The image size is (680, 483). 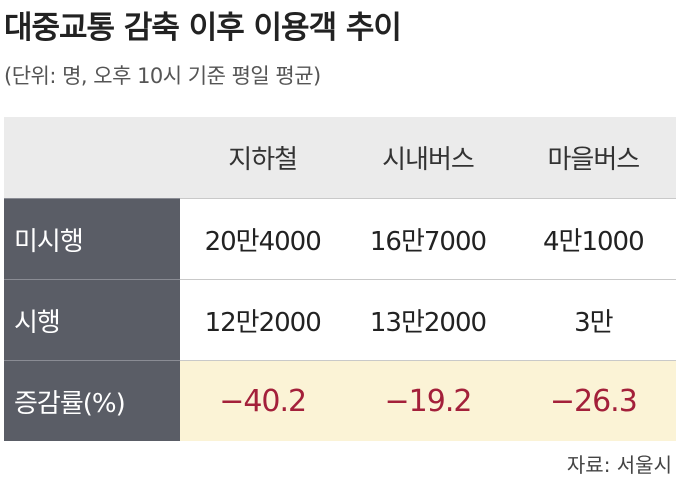 I want to click on corner-cell, so click(x=92, y=158).